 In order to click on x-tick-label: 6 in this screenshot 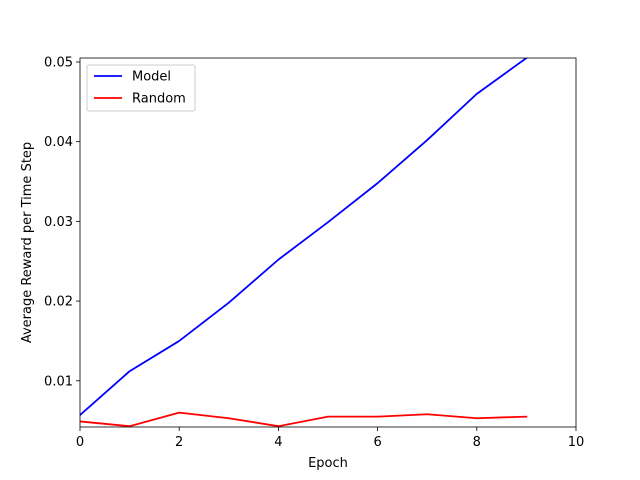, I will do `click(377, 442)`.